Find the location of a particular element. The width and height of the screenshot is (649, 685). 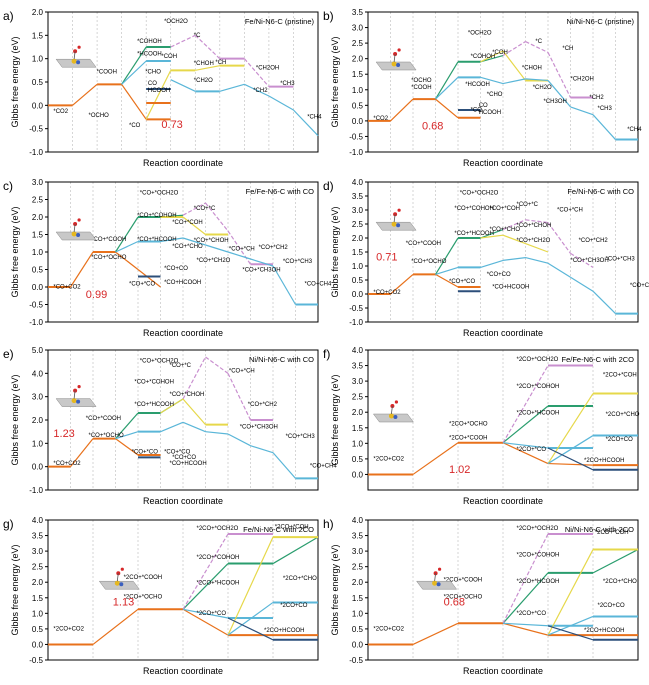

y-tick-label: 5.0 is located at coordinates (38, 350).